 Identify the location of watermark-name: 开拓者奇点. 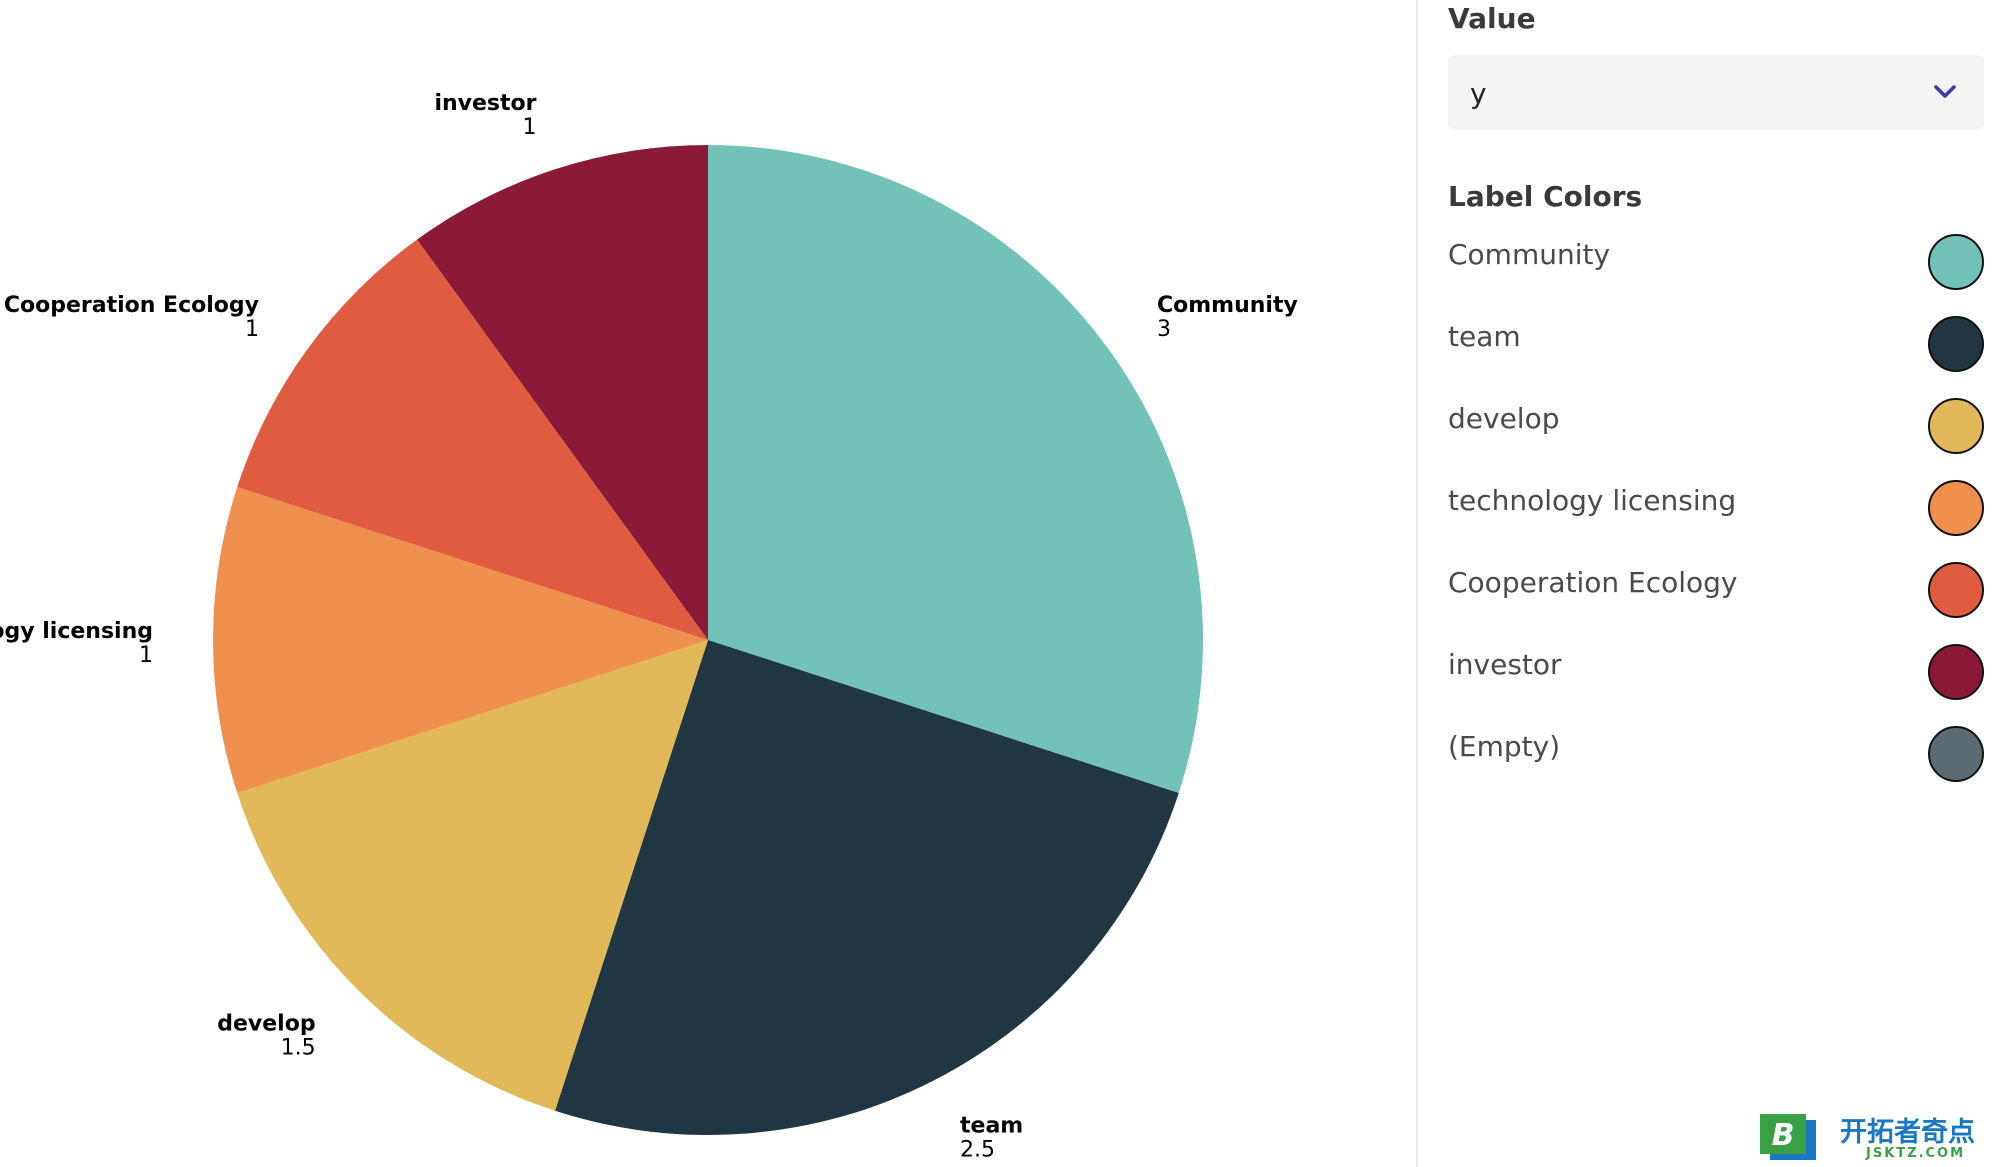
(1907, 1132).